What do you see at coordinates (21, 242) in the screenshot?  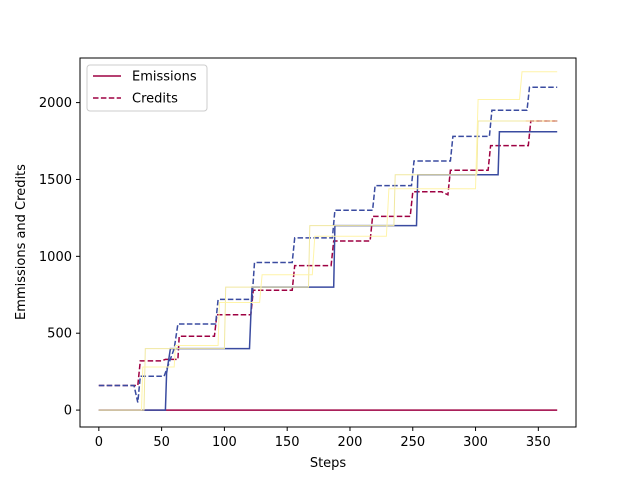 I see `y-axis-label: Emmissions and Credits` at bounding box center [21, 242].